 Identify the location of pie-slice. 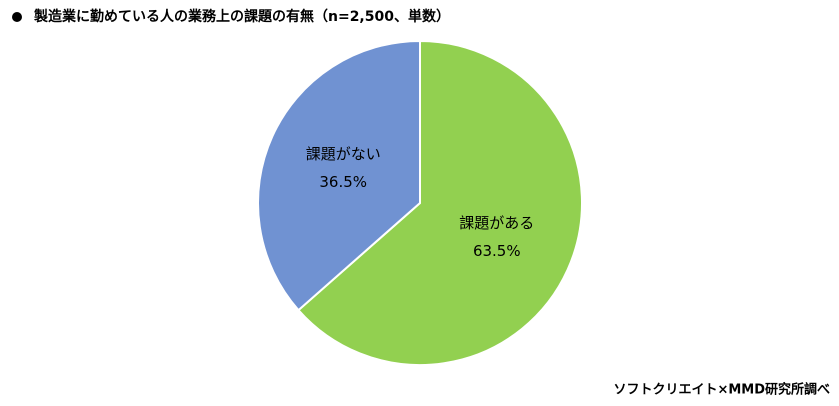
(339, 175).